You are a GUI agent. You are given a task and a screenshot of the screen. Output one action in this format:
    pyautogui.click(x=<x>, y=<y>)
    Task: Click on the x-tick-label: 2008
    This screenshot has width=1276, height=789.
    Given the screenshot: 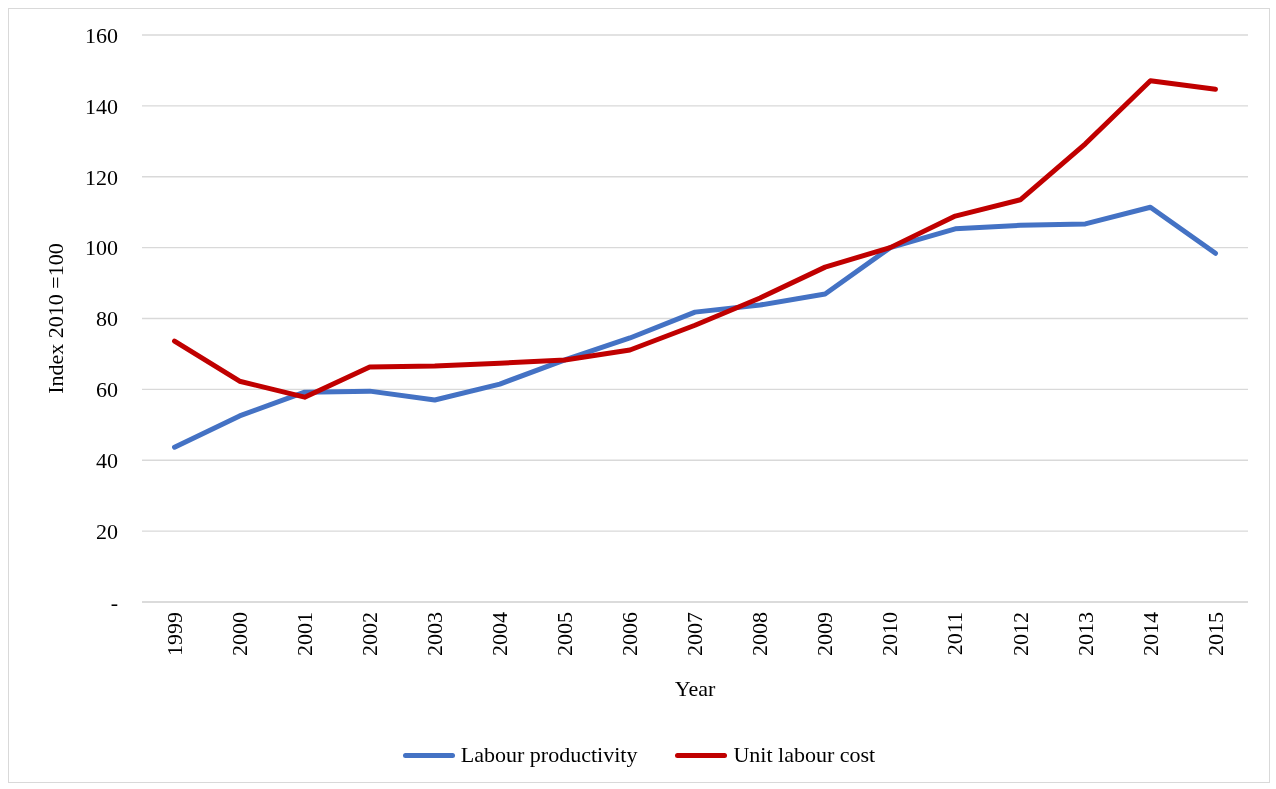 What is the action you would take?
    pyautogui.click(x=760, y=634)
    